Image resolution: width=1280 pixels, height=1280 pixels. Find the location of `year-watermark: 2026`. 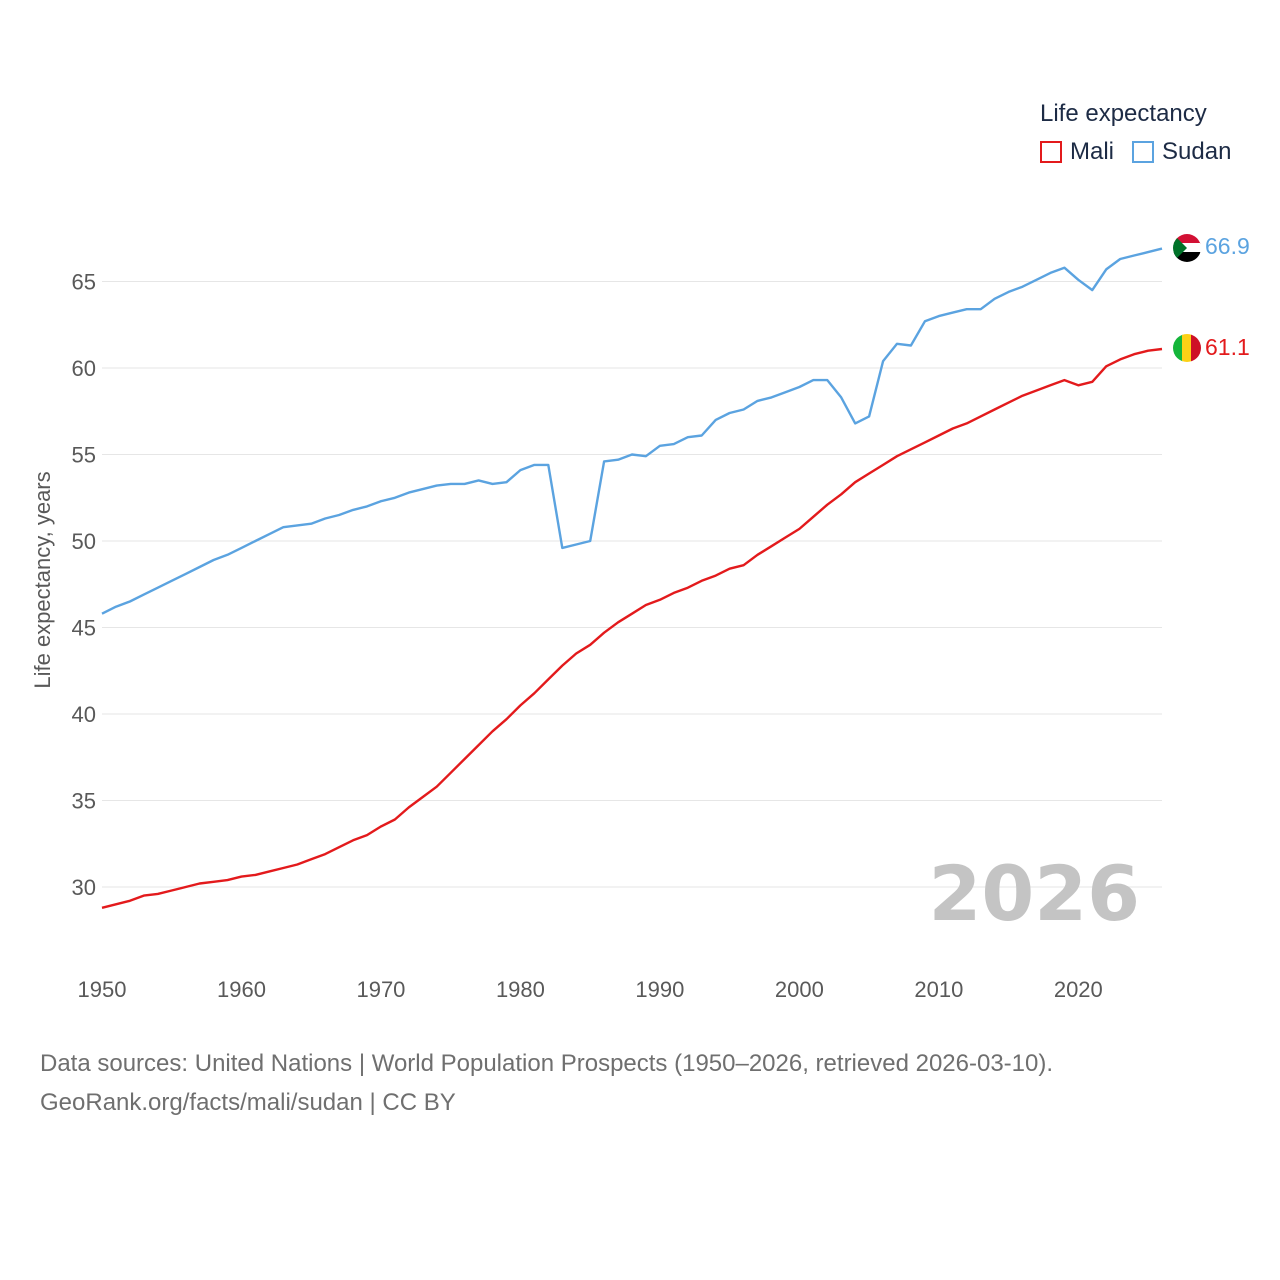

year-watermark: 2026 is located at coordinates (1034, 893).